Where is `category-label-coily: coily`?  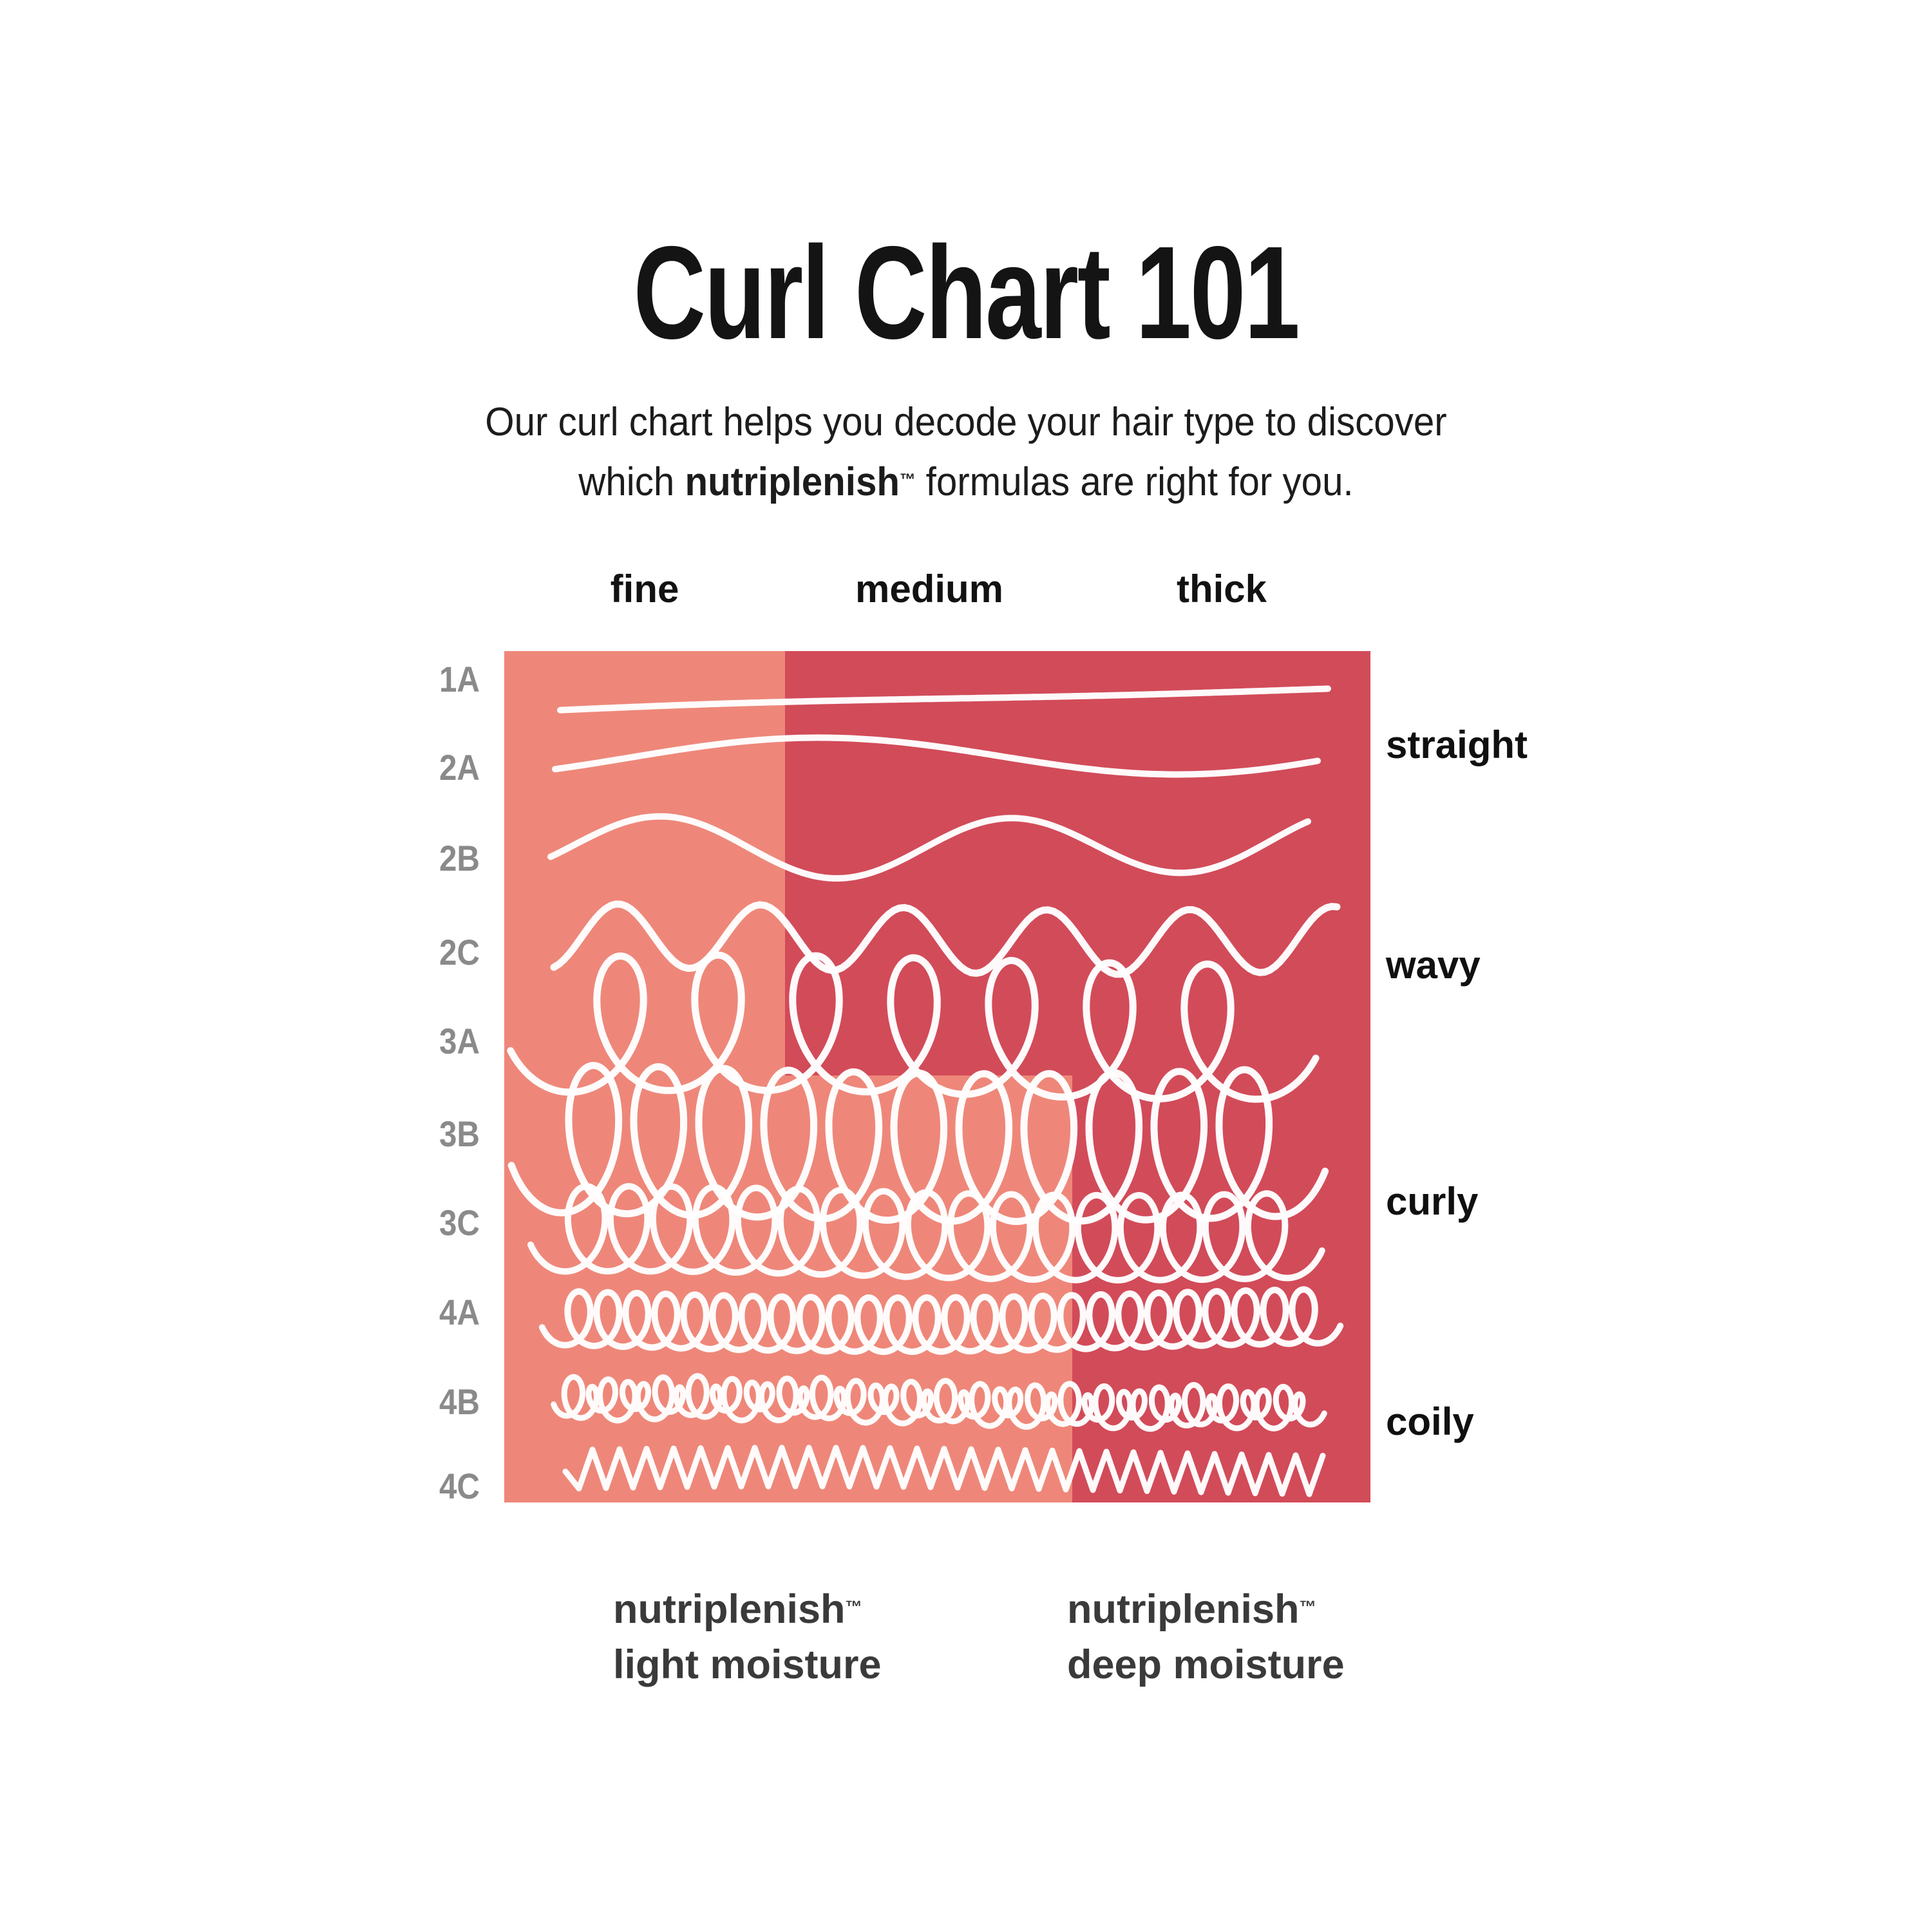 category-label-coily: coily is located at coordinates (1430, 1421).